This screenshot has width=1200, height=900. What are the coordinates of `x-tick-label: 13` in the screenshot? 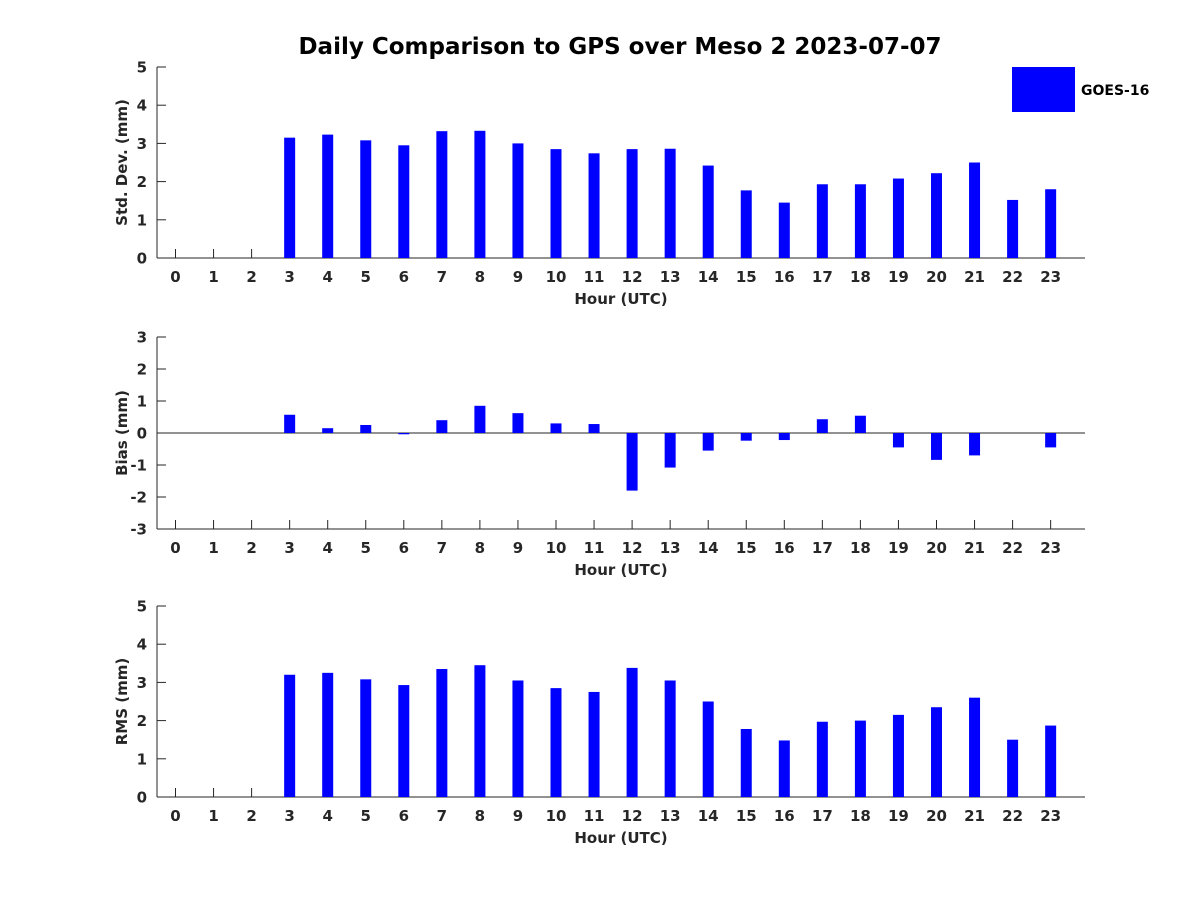 It's located at (670, 277).